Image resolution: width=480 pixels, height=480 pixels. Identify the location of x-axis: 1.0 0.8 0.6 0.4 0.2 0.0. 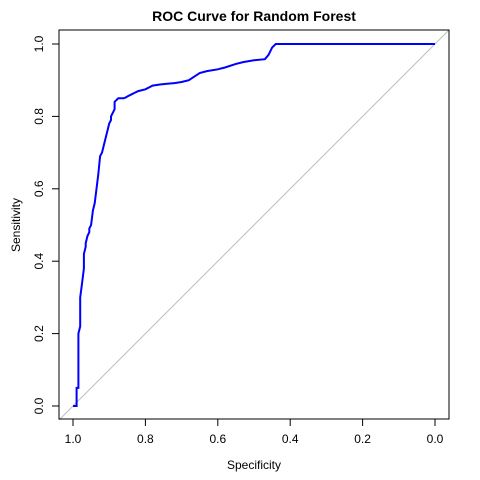
(254, 432).